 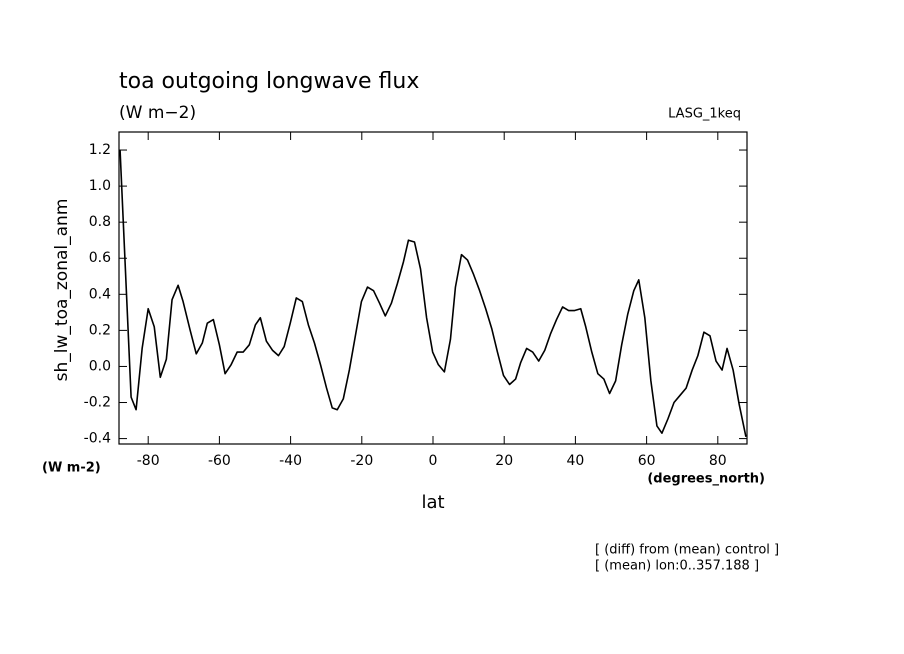 I want to click on x-units: (degrees_north), so click(x=706, y=479).